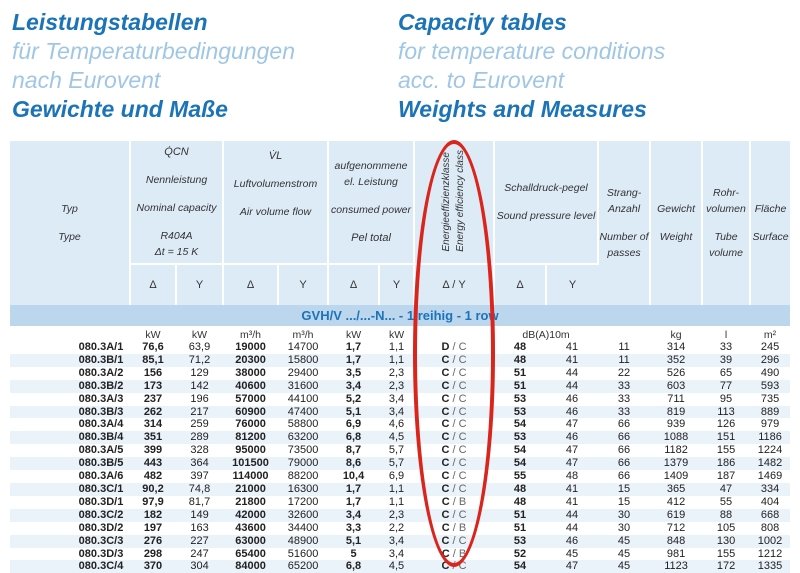 This screenshot has height=573, width=800. Describe the element at coordinates (520, 412) in the screenshot. I see `table-cell: 53` at that location.